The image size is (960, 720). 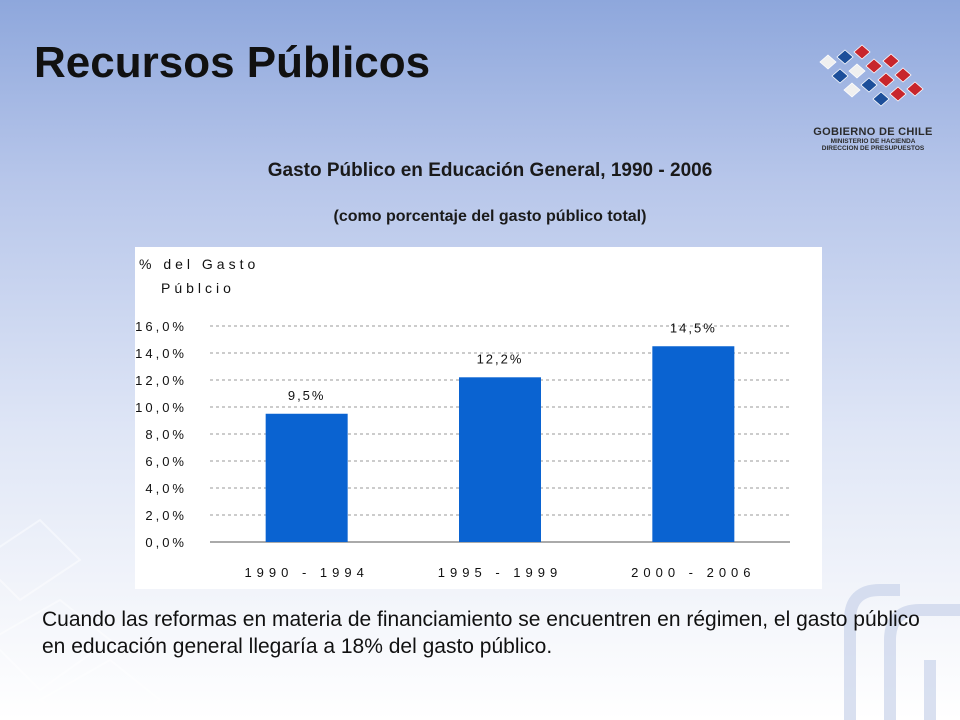 I want to click on y-tick-label: 2,0%, so click(x=166, y=515).